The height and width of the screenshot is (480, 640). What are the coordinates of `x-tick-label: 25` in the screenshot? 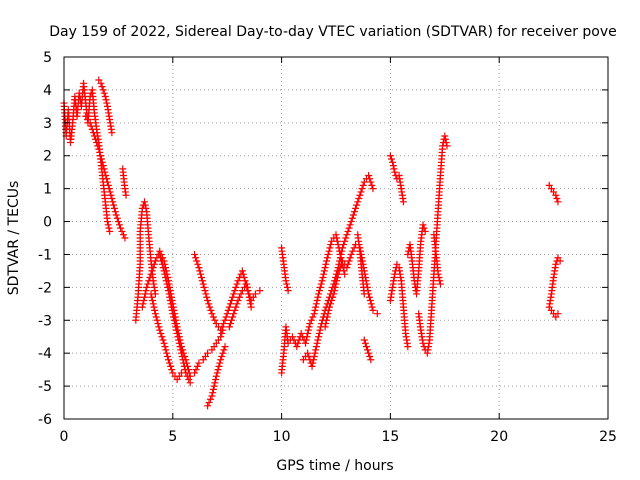 It's located at (608, 437).